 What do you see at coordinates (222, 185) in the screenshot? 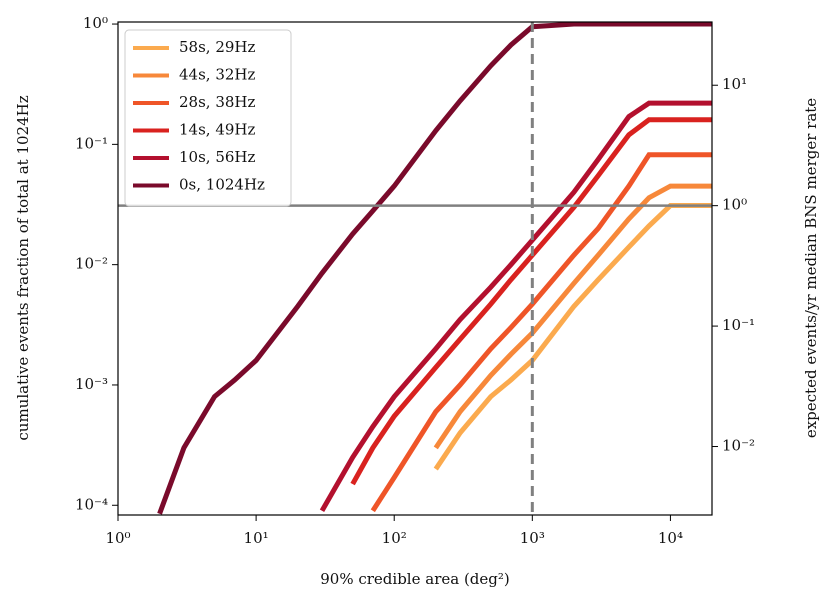
I see `legend-label: 0s, 1024Hz` at bounding box center [222, 185].